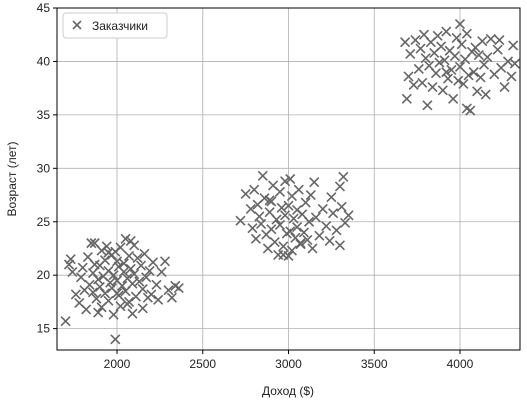  I want to click on x-axis-ticks: 2000 2500 3000 3500 4000, so click(289, 360).